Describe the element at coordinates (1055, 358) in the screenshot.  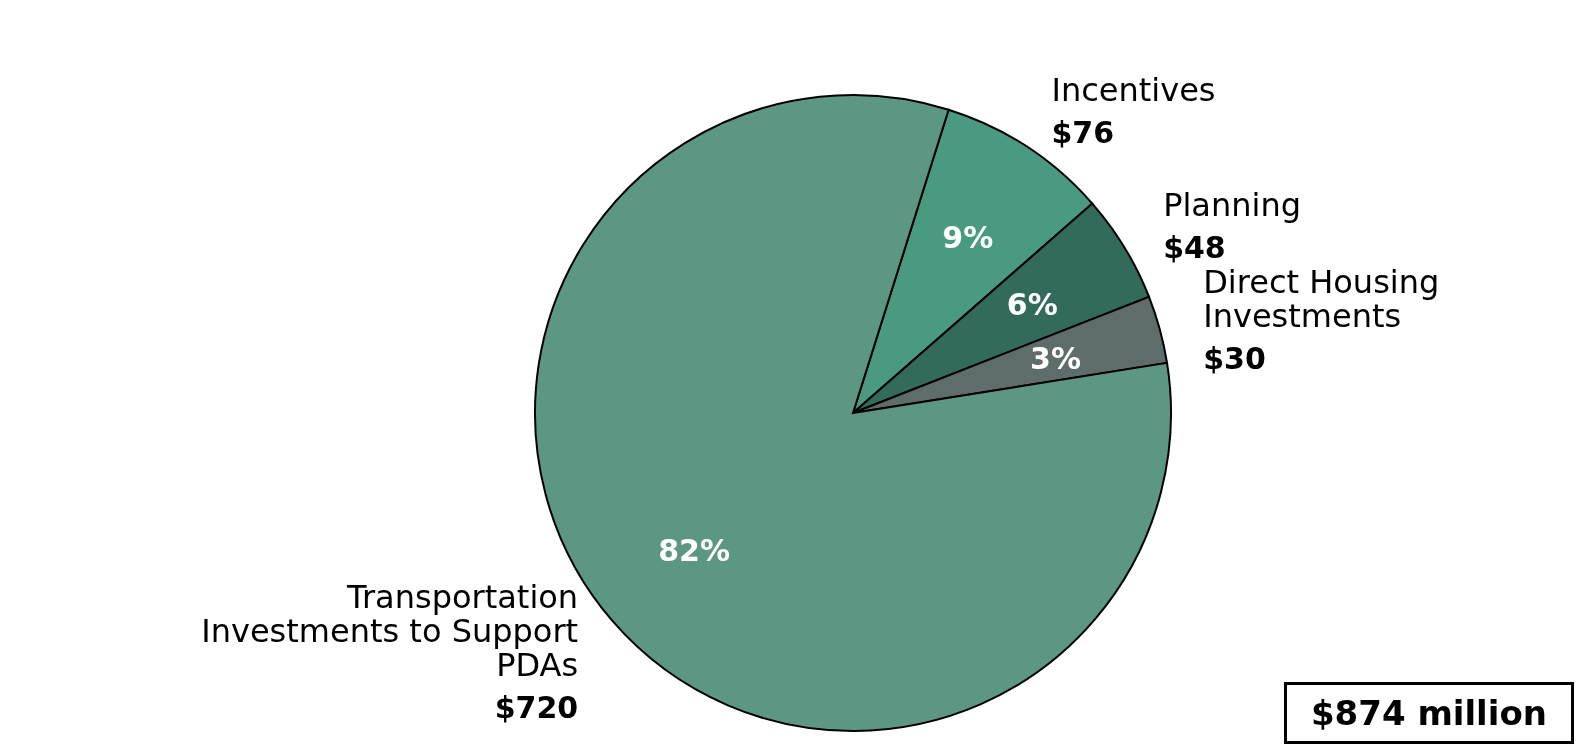
I see `text: 3%` at that location.